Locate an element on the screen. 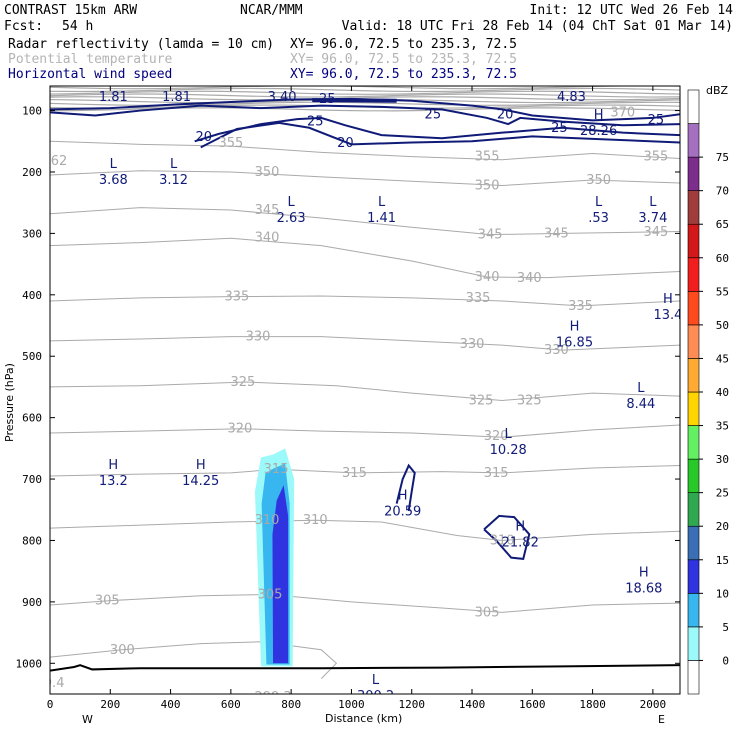 The height and width of the screenshot is (740, 740). extremum-value: 28.26 is located at coordinates (598, 131).